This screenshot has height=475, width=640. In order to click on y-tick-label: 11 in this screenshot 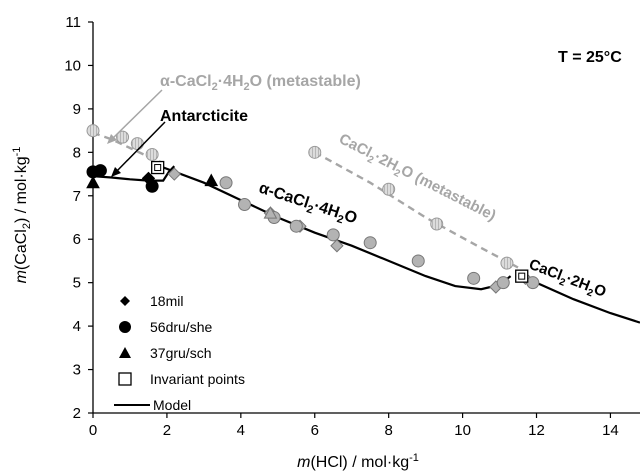, I will do `click(73, 22)`.